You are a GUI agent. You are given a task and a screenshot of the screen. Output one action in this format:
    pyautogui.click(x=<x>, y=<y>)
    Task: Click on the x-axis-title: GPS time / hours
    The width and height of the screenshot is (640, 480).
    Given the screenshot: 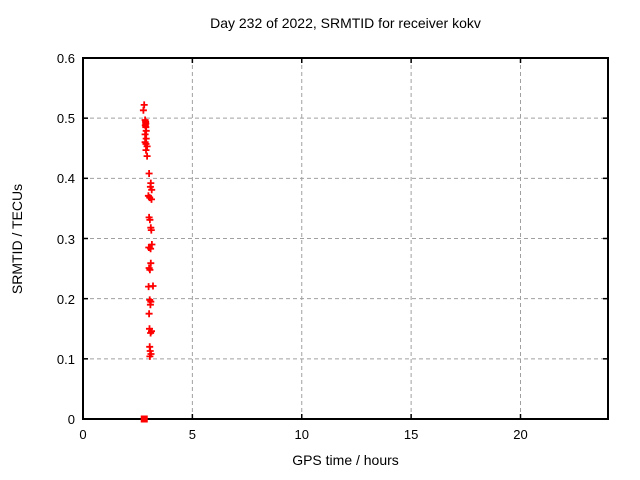 What is the action you would take?
    pyautogui.click(x=345, y=460)
    